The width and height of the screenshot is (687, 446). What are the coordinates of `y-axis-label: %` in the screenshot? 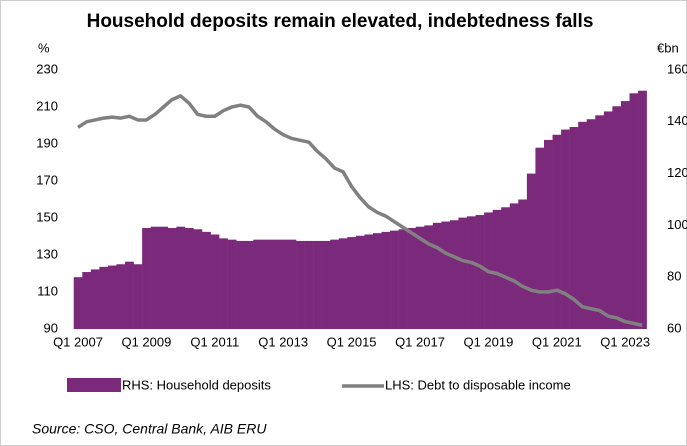 It's located at (44, 47).